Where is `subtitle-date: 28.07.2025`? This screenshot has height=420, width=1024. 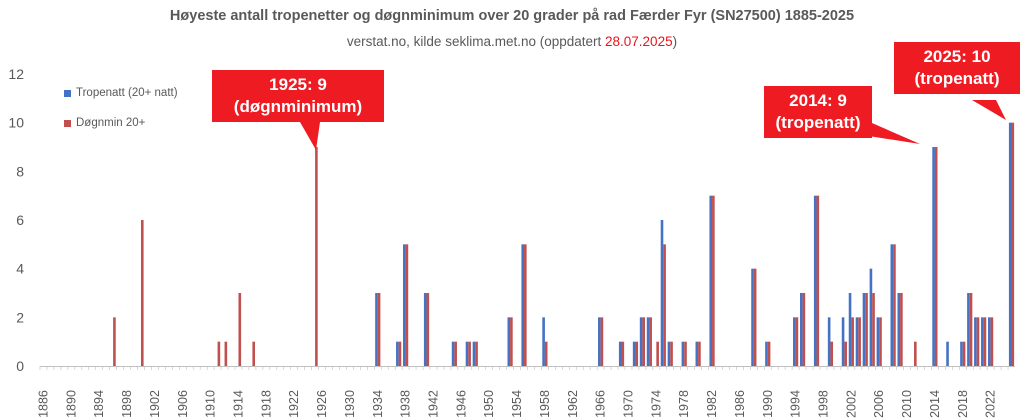 subtitle-date: 28.07.2025 is located at coordinates (639, 41).